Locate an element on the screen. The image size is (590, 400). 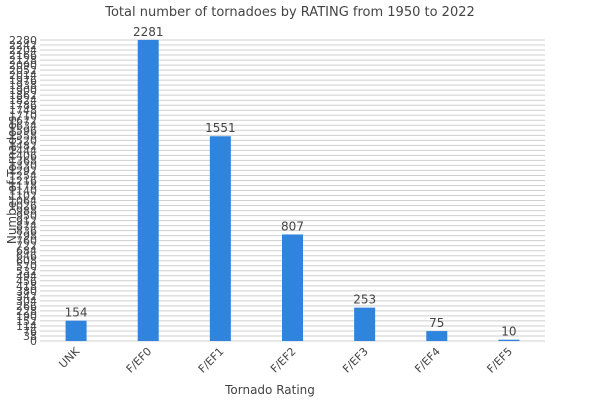
y-tick-label: 2280 is located at coordinates (23, 40).